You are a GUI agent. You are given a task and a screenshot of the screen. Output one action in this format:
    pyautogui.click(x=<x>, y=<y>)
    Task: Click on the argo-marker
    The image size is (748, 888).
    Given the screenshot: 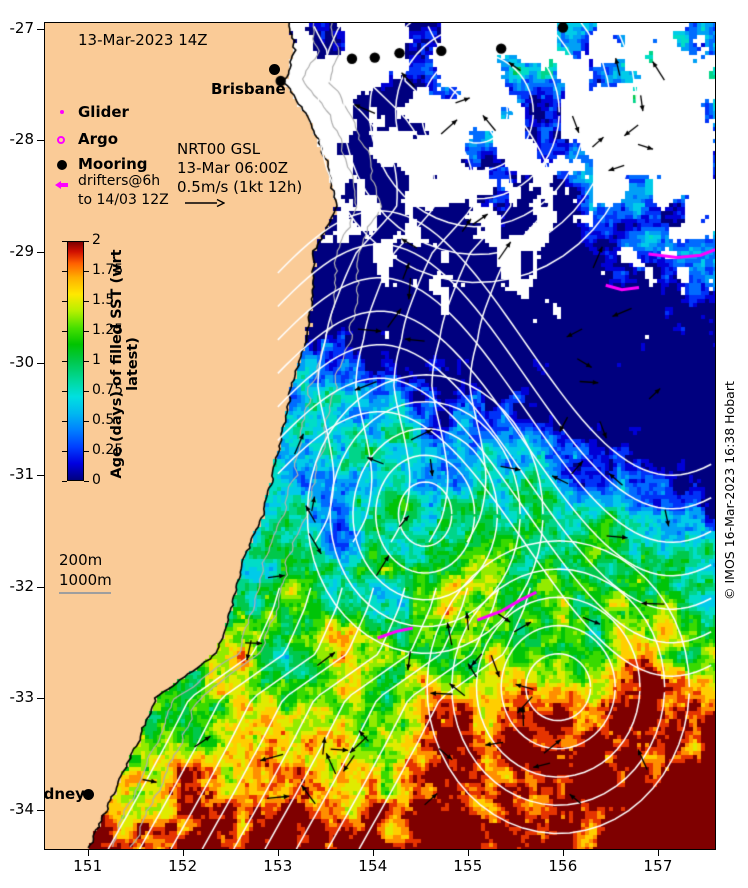 What is the action you would take?
    pyautogui.click(x=61, y=140)
    